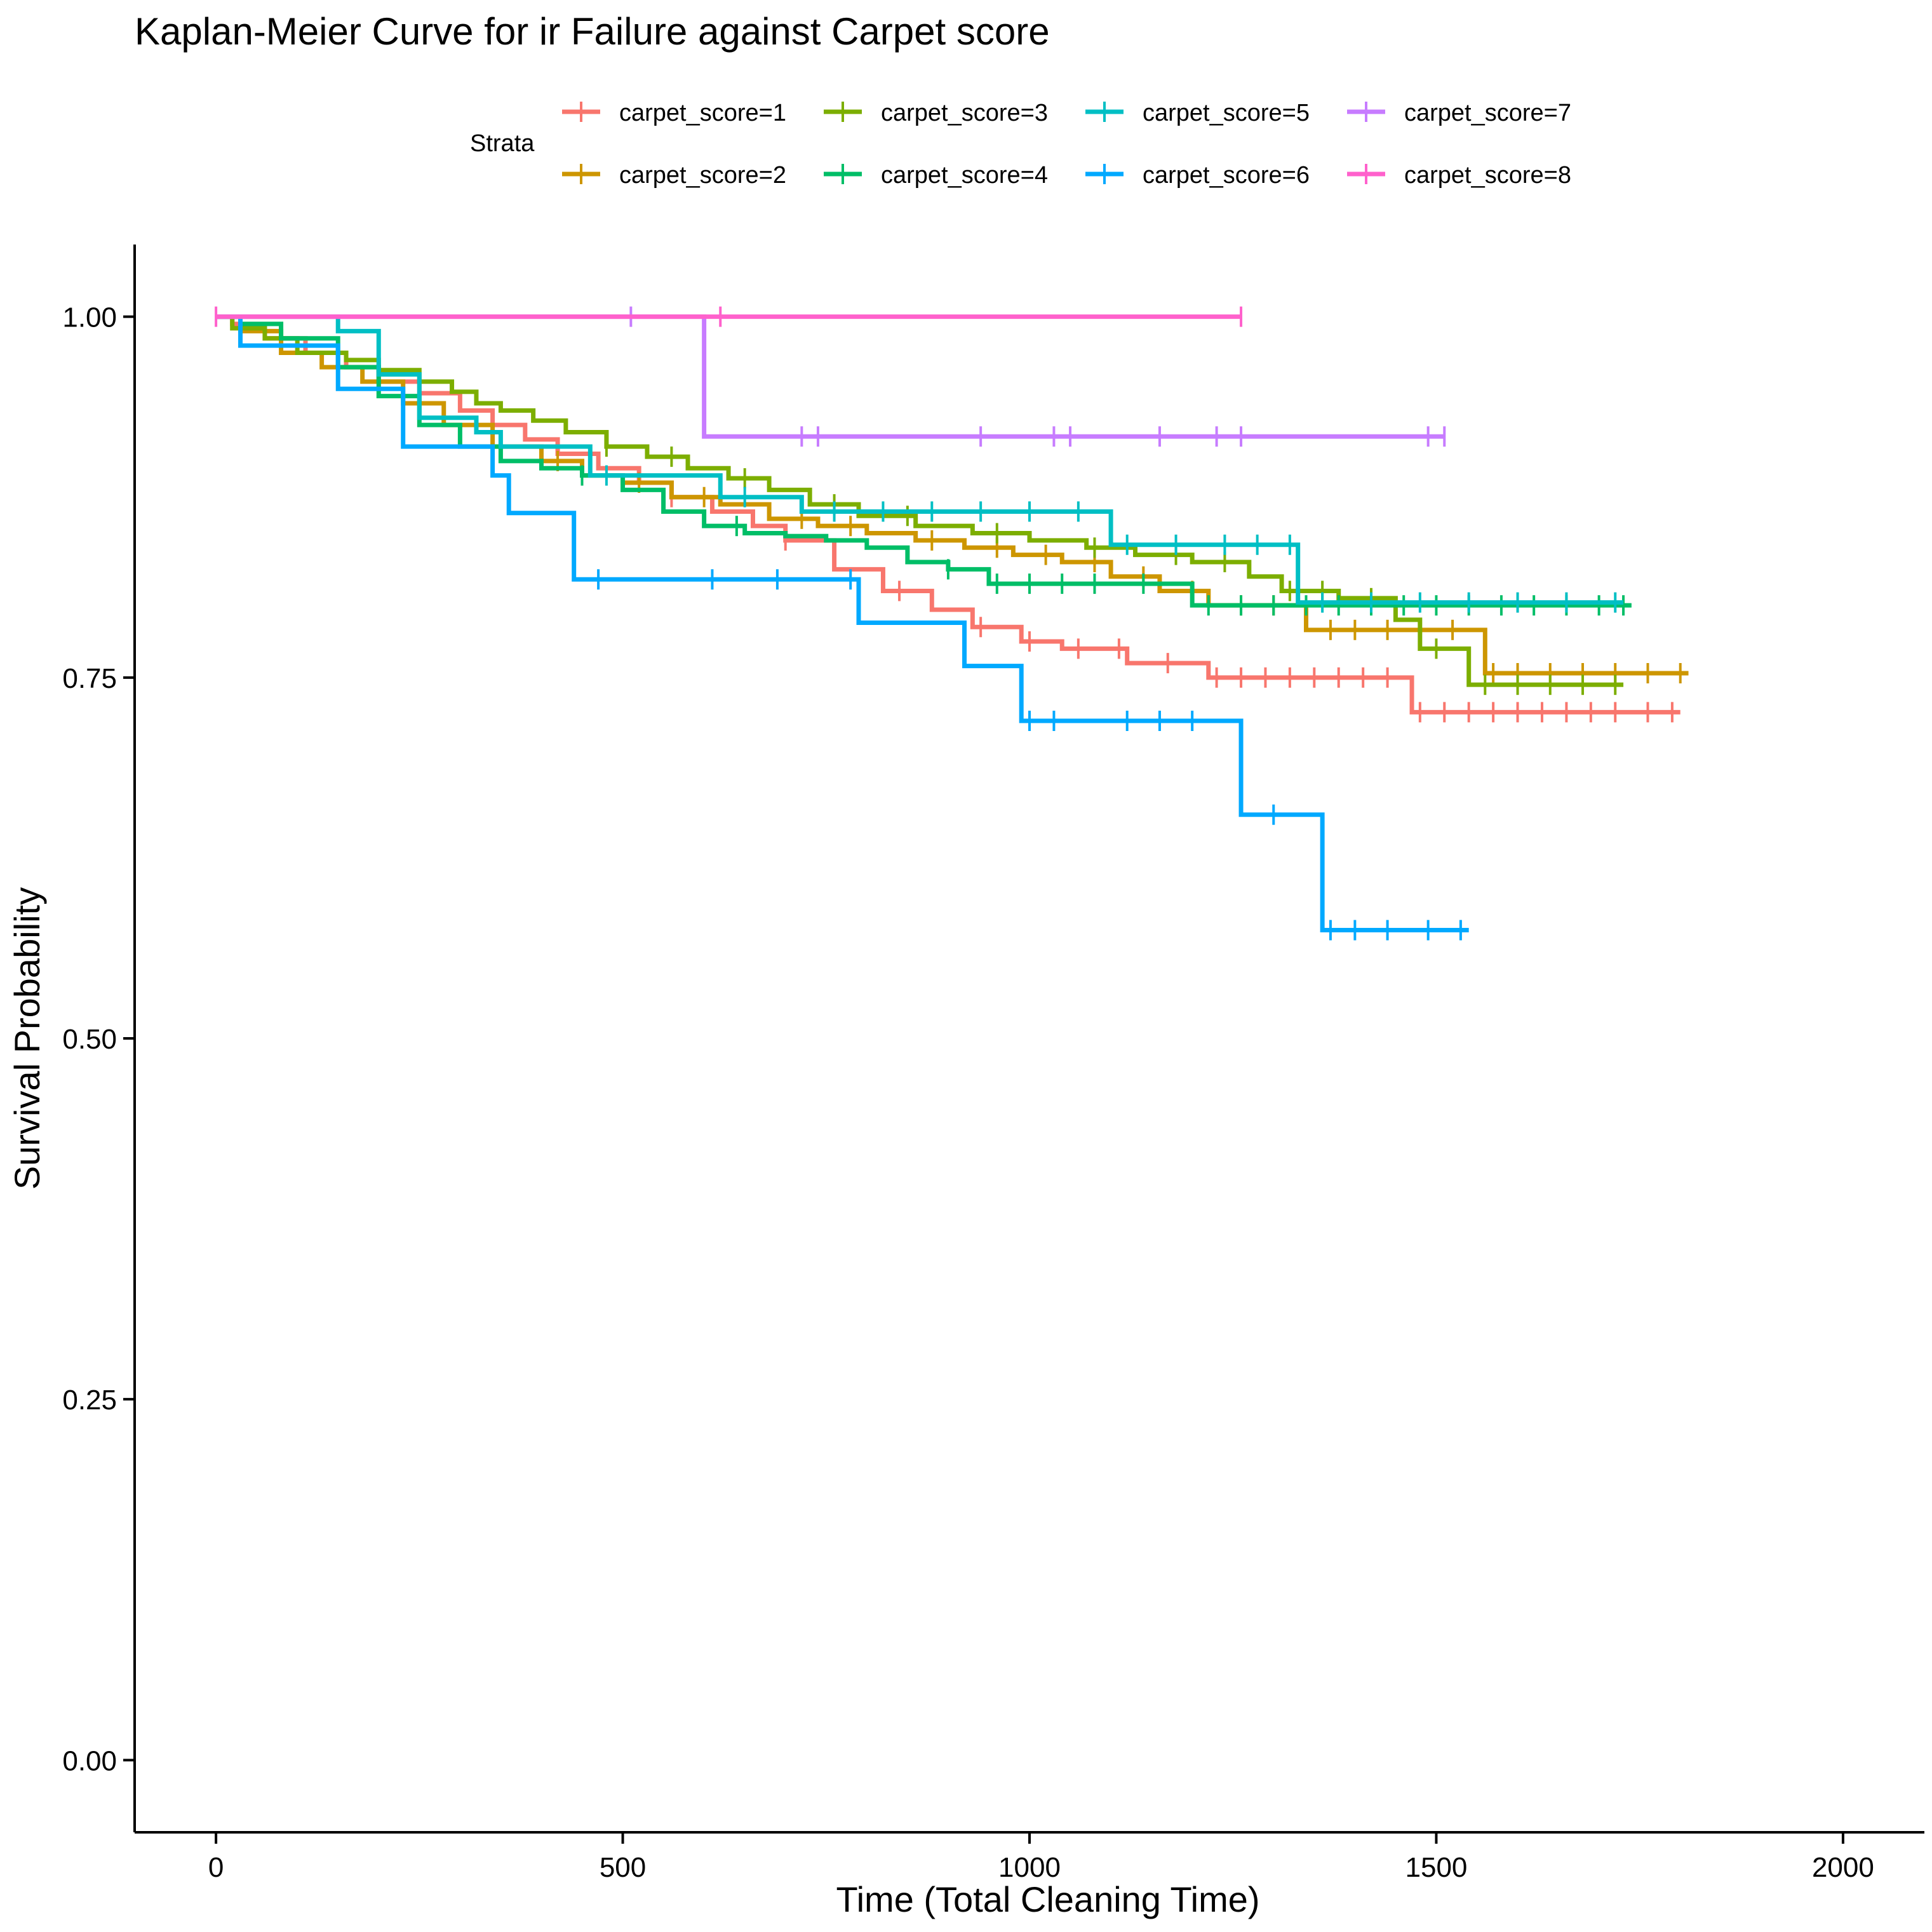  What do you see at coordinates (1226, 175) in the screenshot?
I see `legend-label: carpet_score=6` at bounding box center [1226, 175].